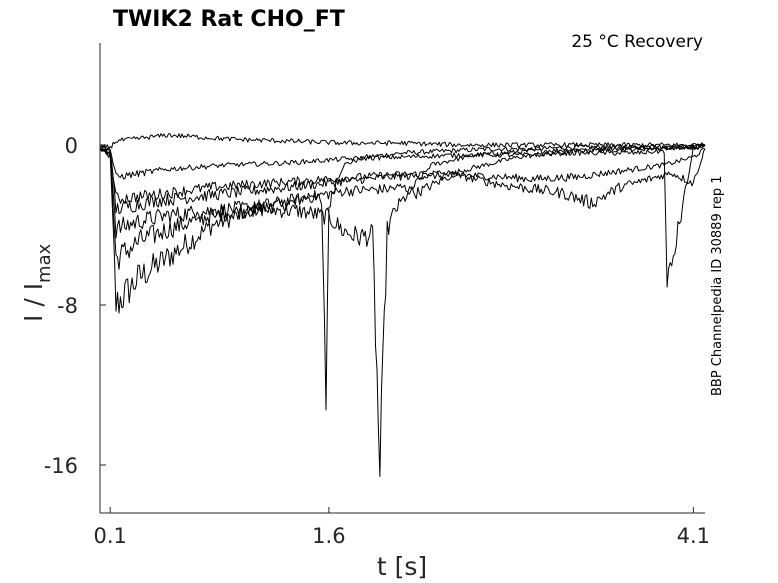 This screenshot has height=583, width=778. I want to click on x-tick-layer: 0.1 1.6 4.1, so click(402, 527).